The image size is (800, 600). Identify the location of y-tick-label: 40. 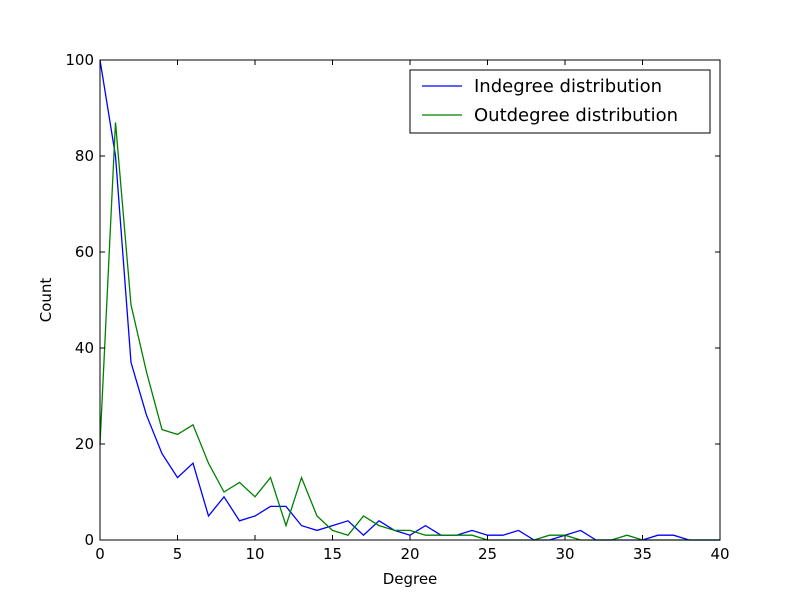
(84, 348).